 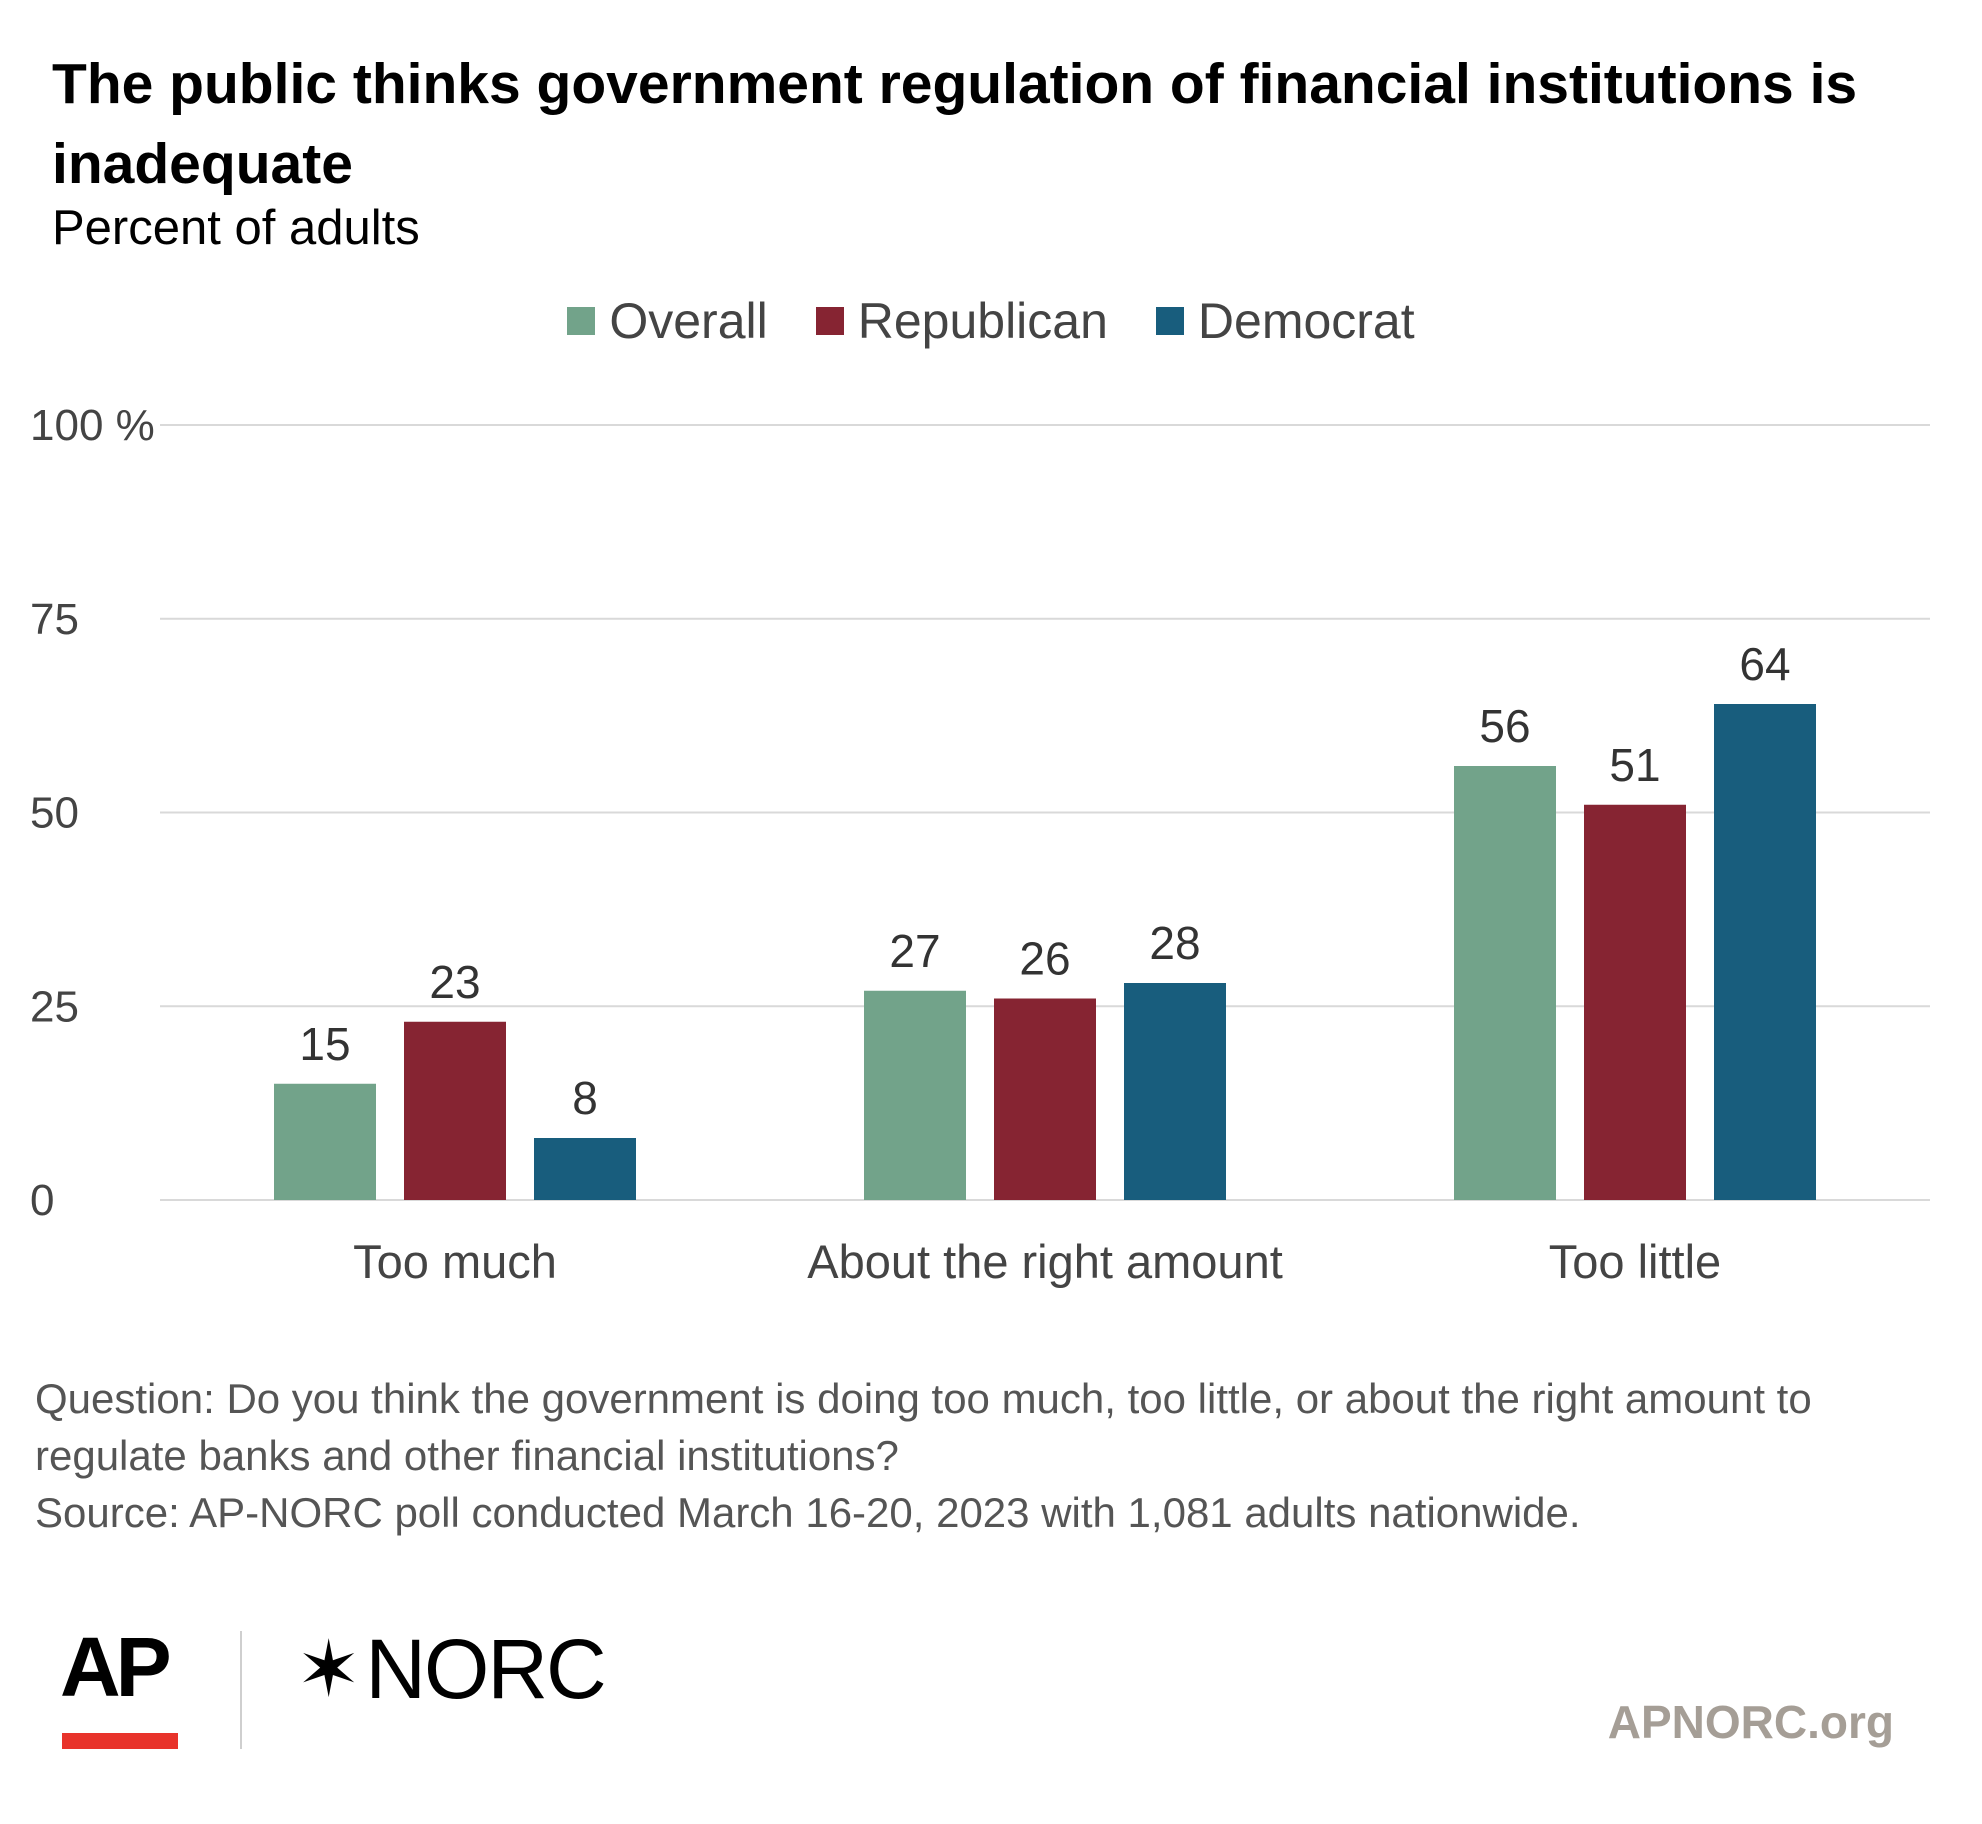 What do you see at coordinates (1306, 321) in the screenshot?
I see `legend-label: Democrat` at bounding box center [1306, 321].